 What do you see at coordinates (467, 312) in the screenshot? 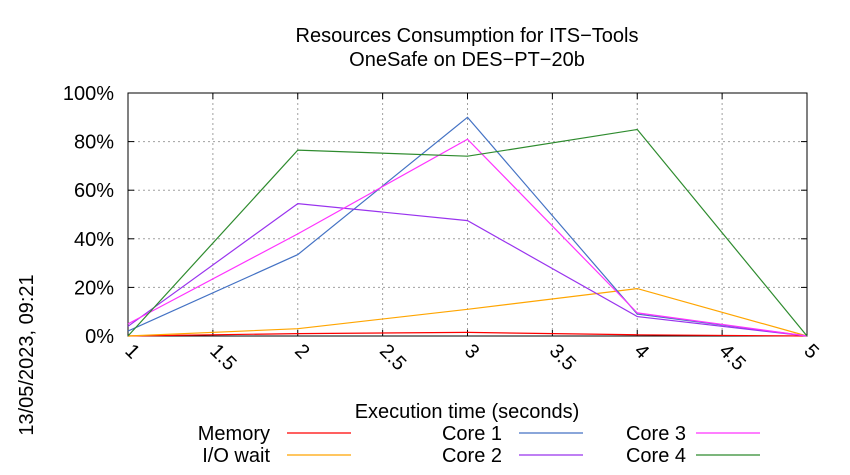
I see `series-line-i-o-wait` at bounding box center [467, 312].